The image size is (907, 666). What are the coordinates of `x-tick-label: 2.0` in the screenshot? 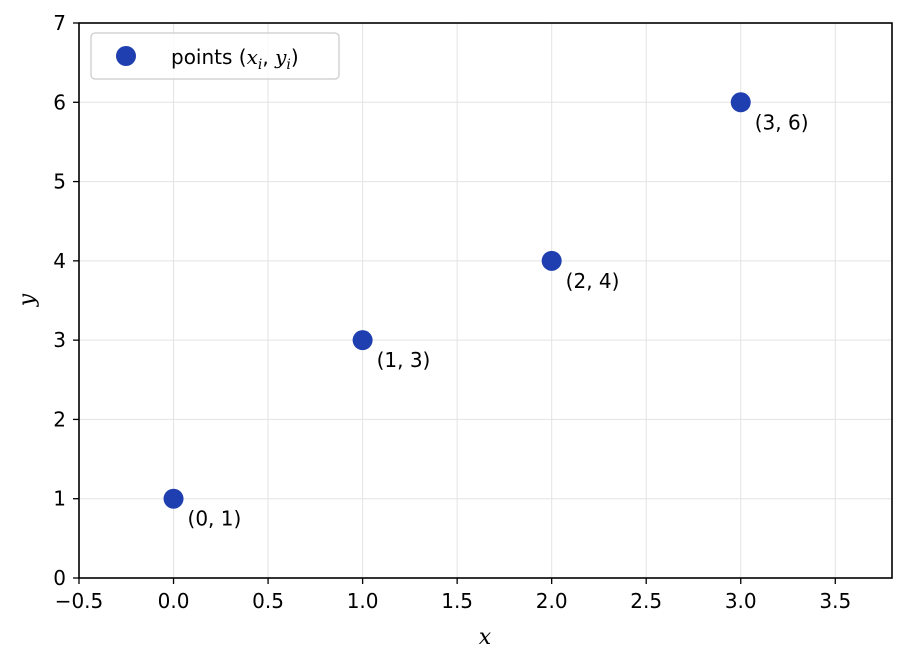 It's located at (552, 601).